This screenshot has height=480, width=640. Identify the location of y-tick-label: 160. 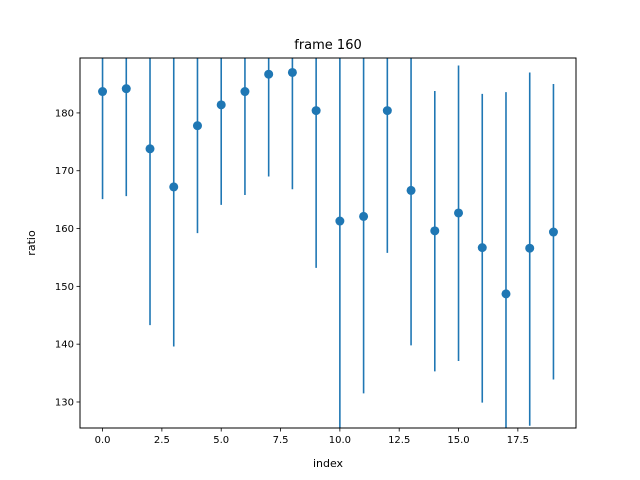
(64, 229).